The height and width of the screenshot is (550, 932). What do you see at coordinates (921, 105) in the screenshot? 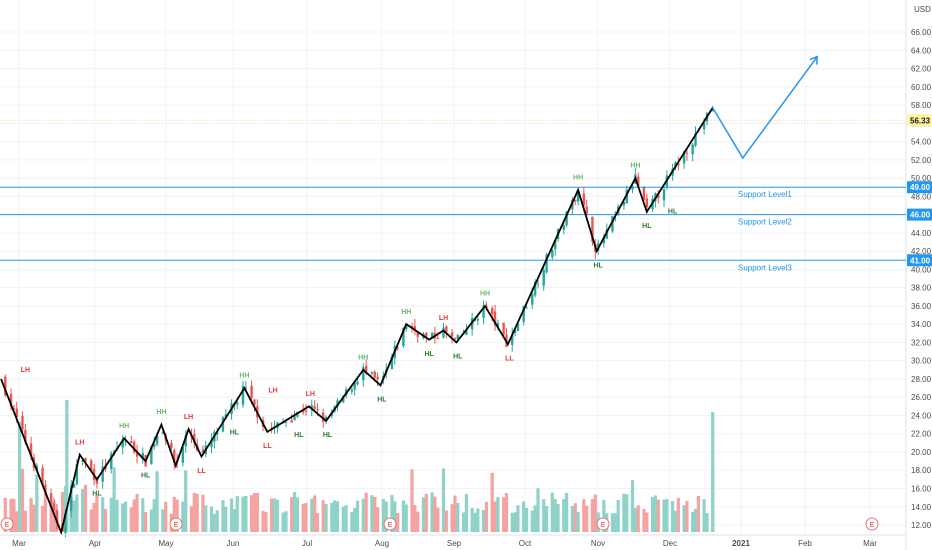
I see `y-tick-label: 58.00` at bounding box center [921, 105].